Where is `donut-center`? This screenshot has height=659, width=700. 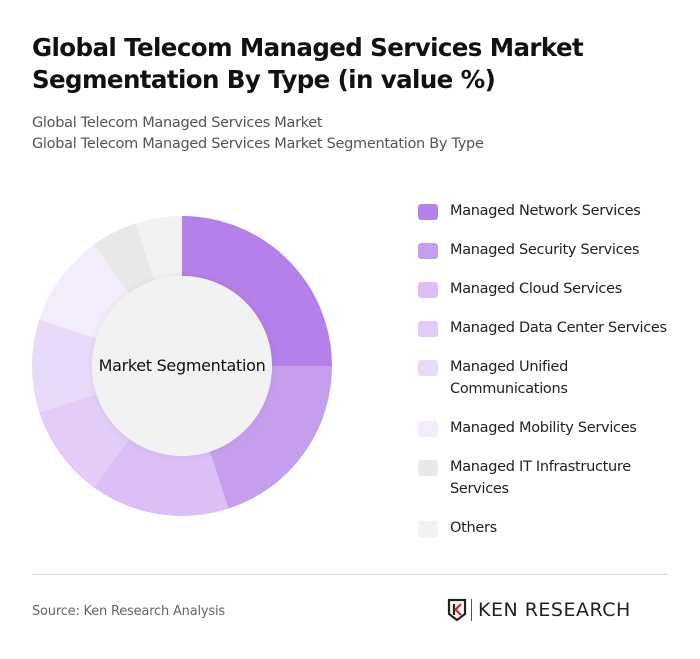
donut-center is located at coordinates (182, 366).